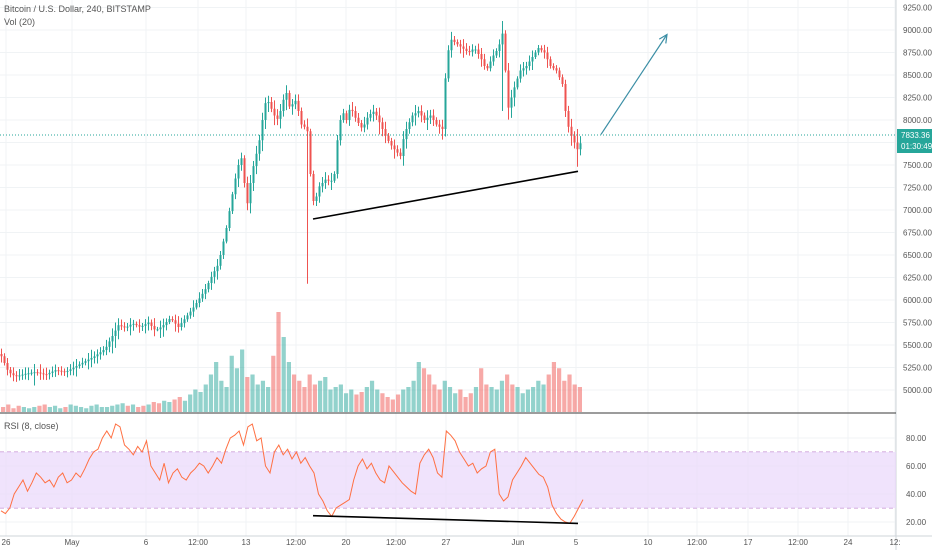 The image size is (932, 550). Describe the element at coordinates (917, 8) in the screenshot. I see `price-tick-label: 9250.00` at that location.